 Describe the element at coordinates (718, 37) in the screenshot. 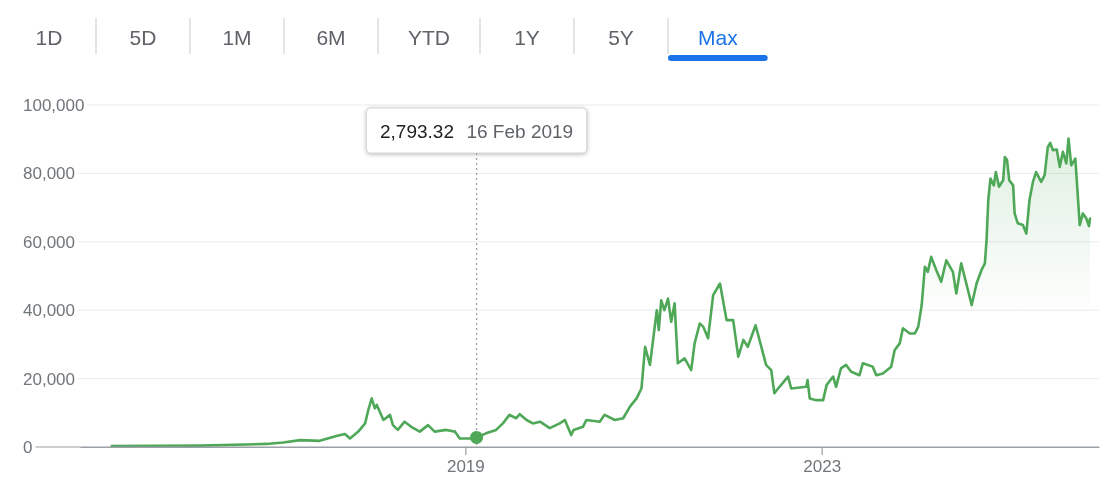

I see `text: Max` at that location.